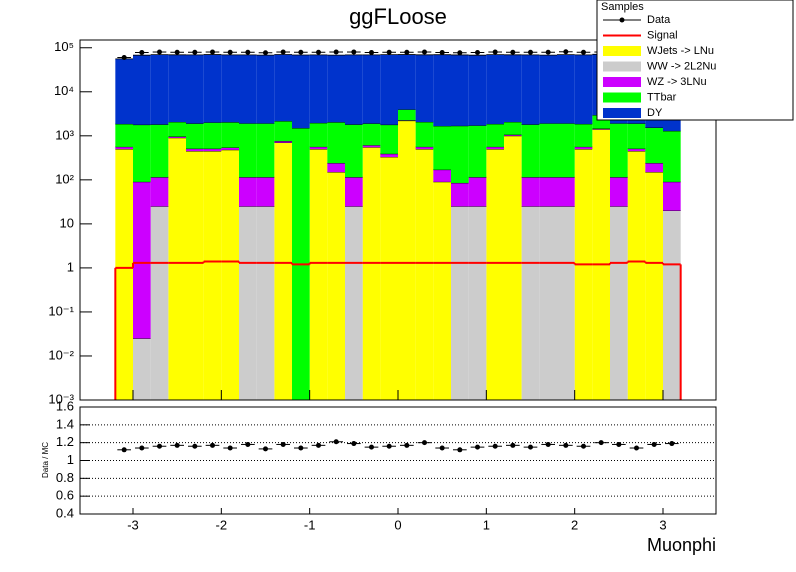 This screenshot has width=796, height=572. Describe the element at coordinates (486, 524) in the screenshot. I see `x-tick-label: 1` at that location.